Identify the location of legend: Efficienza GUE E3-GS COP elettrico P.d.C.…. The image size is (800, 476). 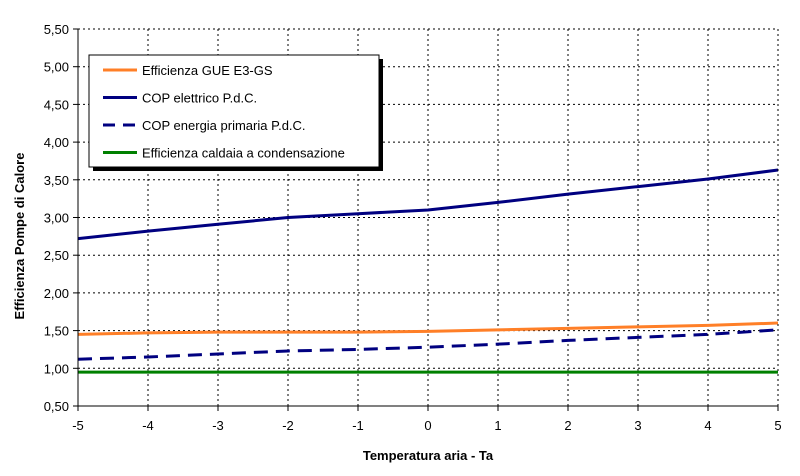
(235, 112).